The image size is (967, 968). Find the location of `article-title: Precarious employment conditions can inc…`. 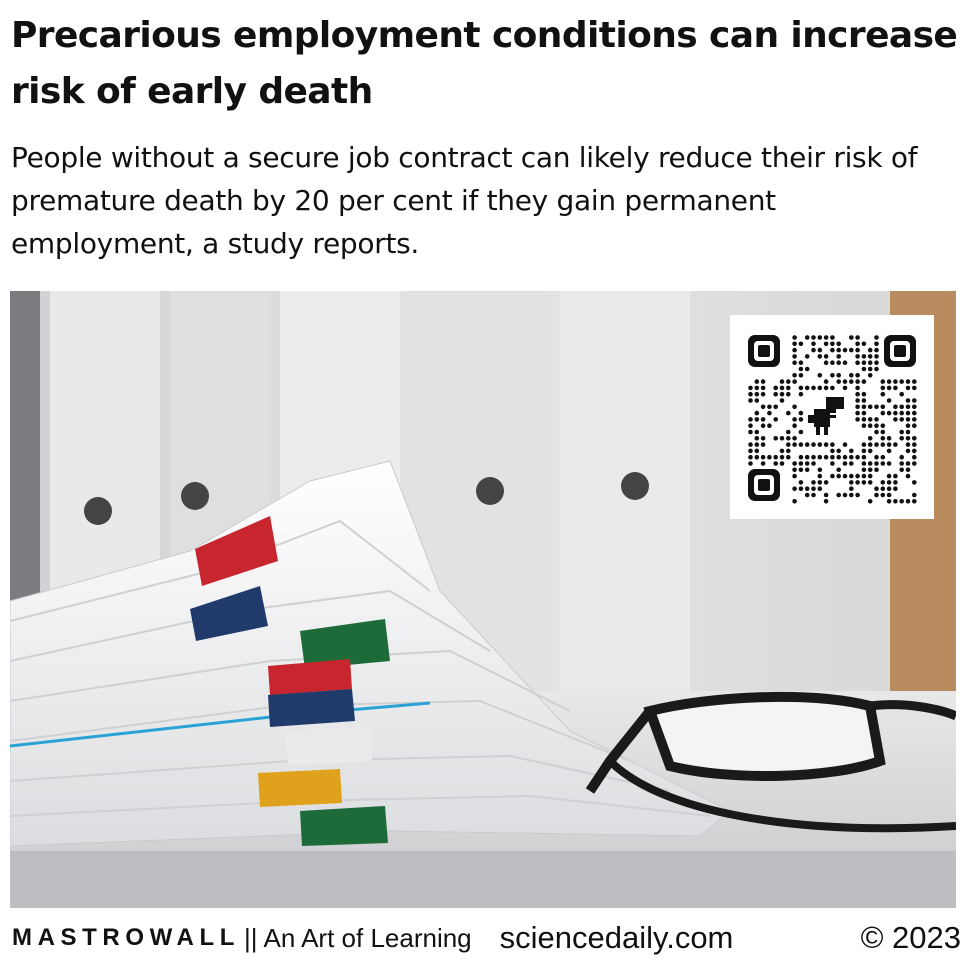

article-title: Precarious employment conditions can inc… is located at coordinates (484, 63).